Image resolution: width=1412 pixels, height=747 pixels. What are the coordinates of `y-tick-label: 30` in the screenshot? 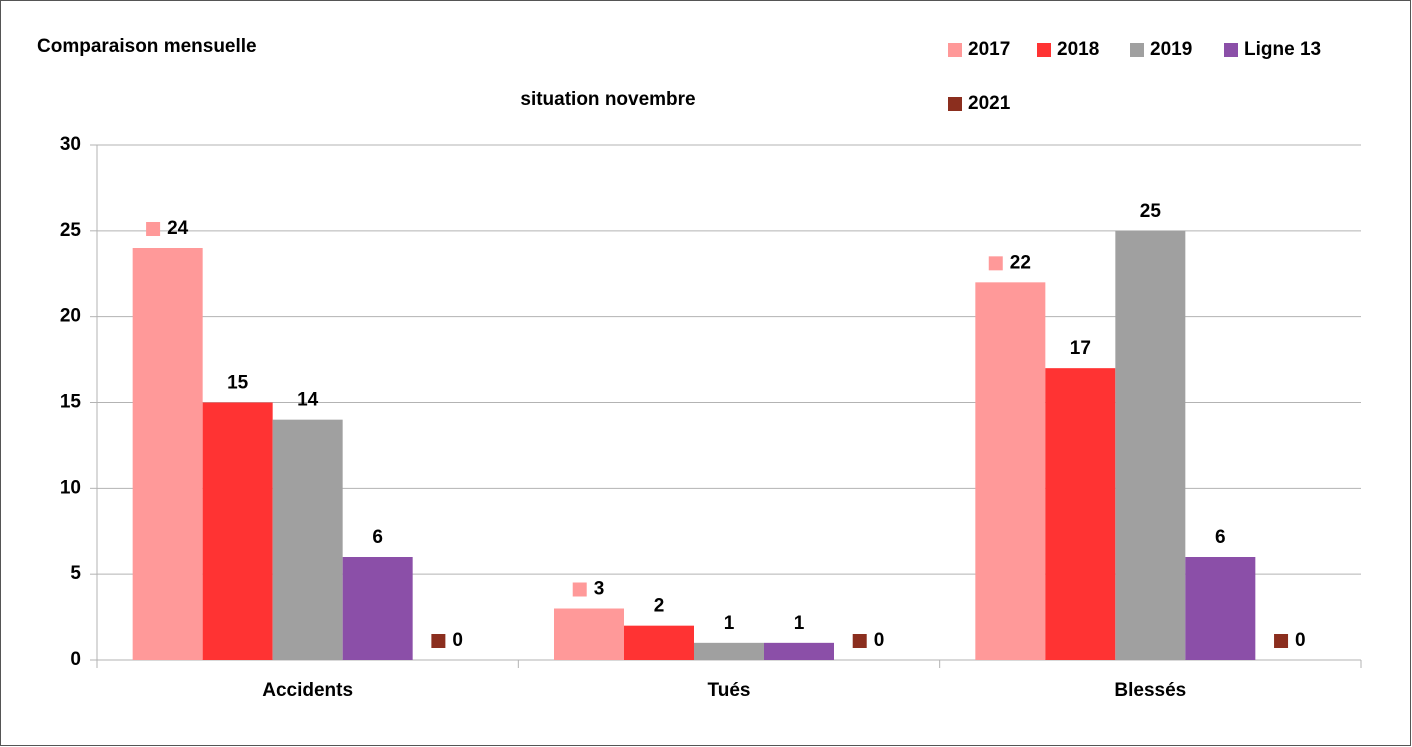 It's located at (70, 144).